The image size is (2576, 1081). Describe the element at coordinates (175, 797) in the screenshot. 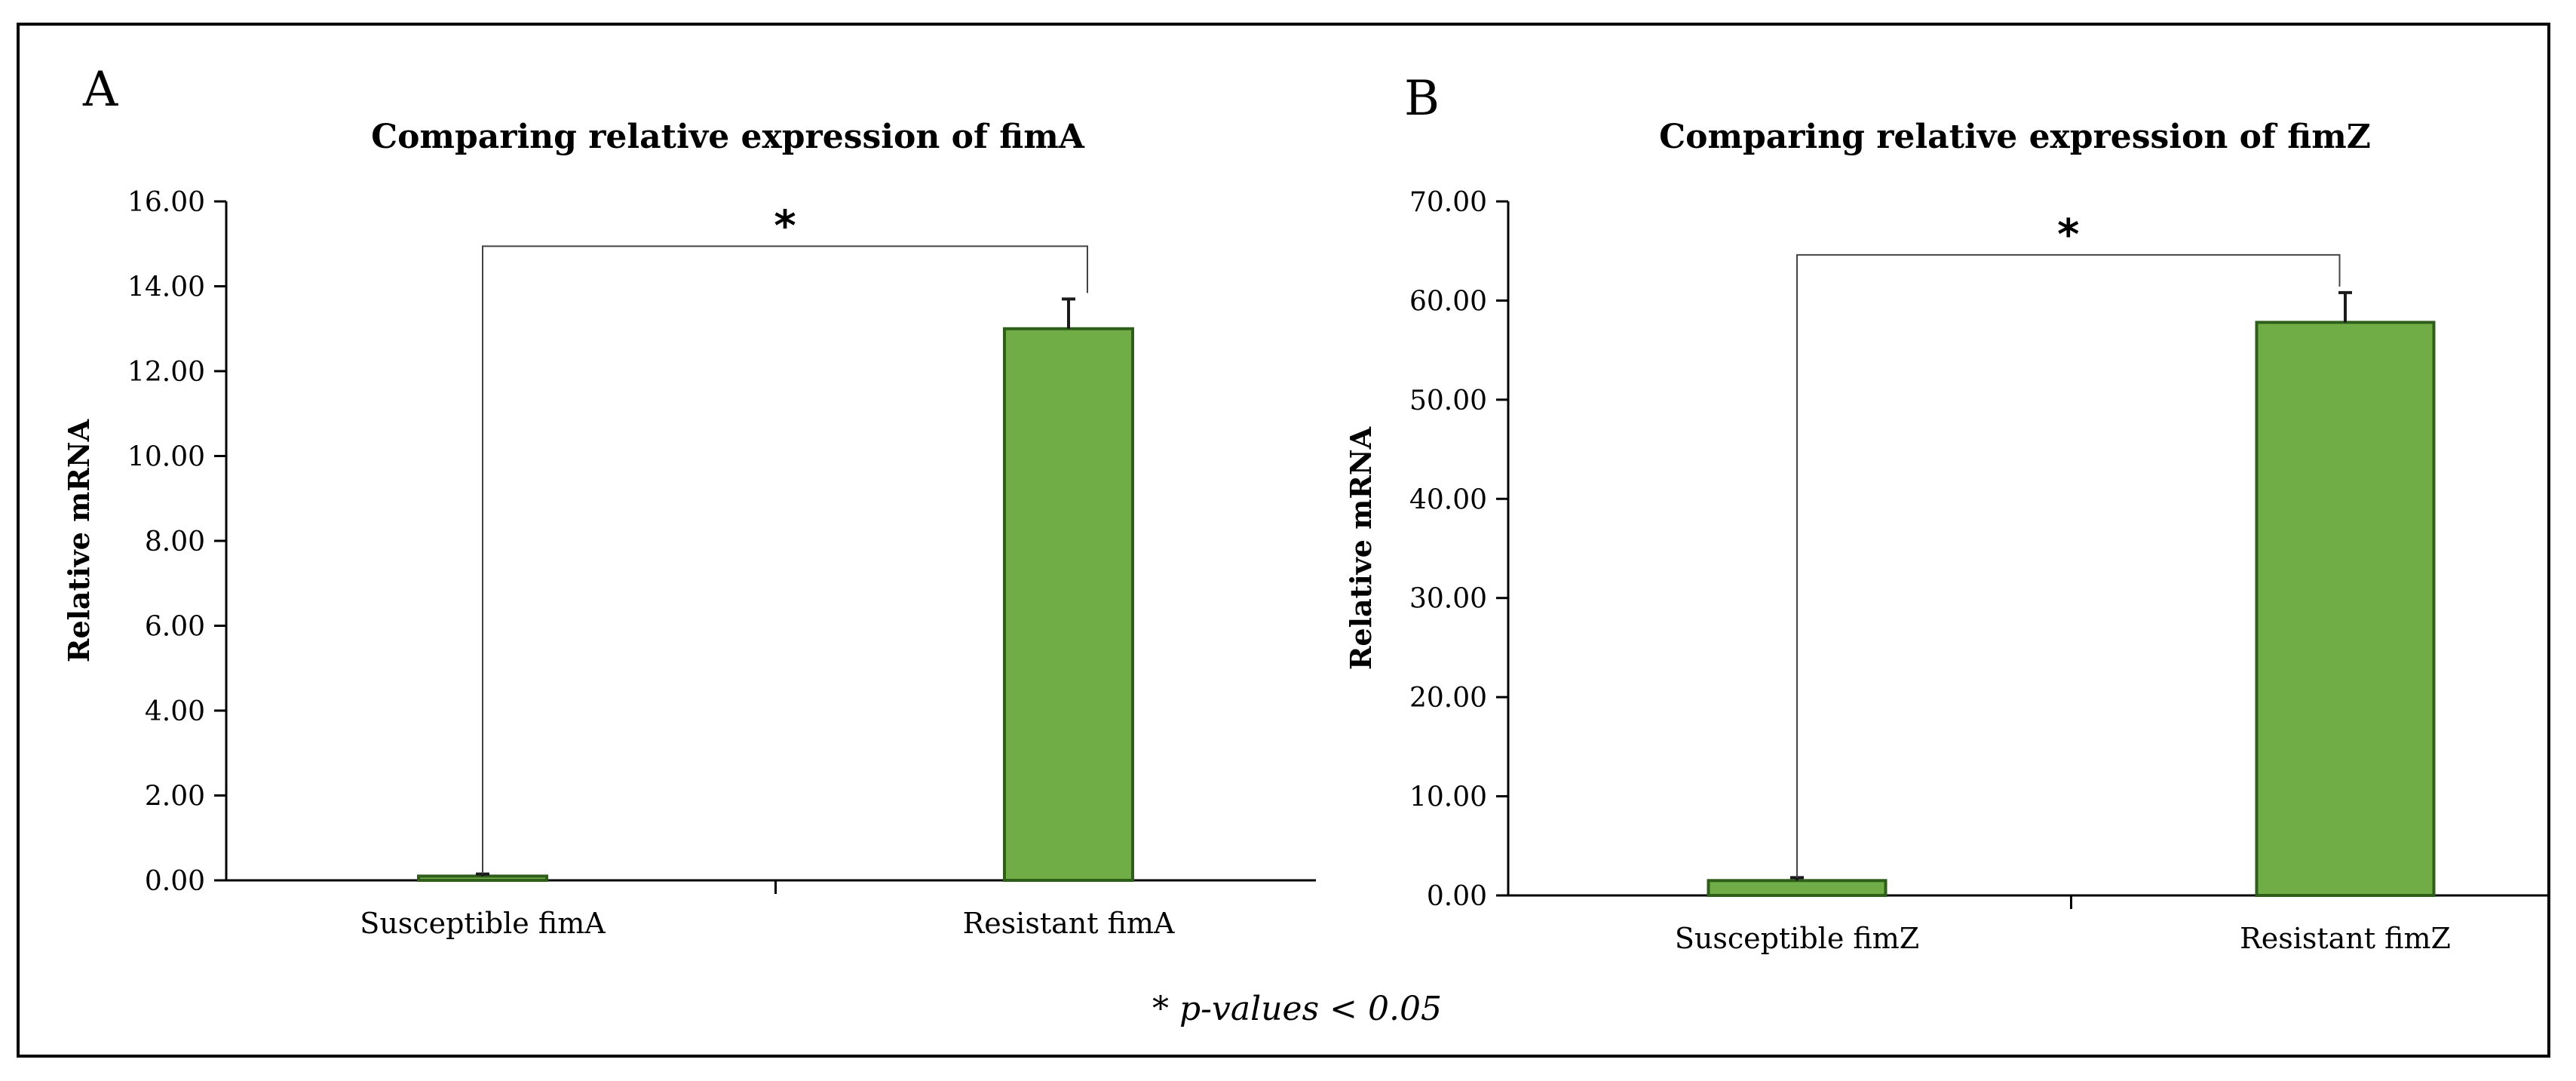

I see `y-tick-label-a: 2.00` at that location.